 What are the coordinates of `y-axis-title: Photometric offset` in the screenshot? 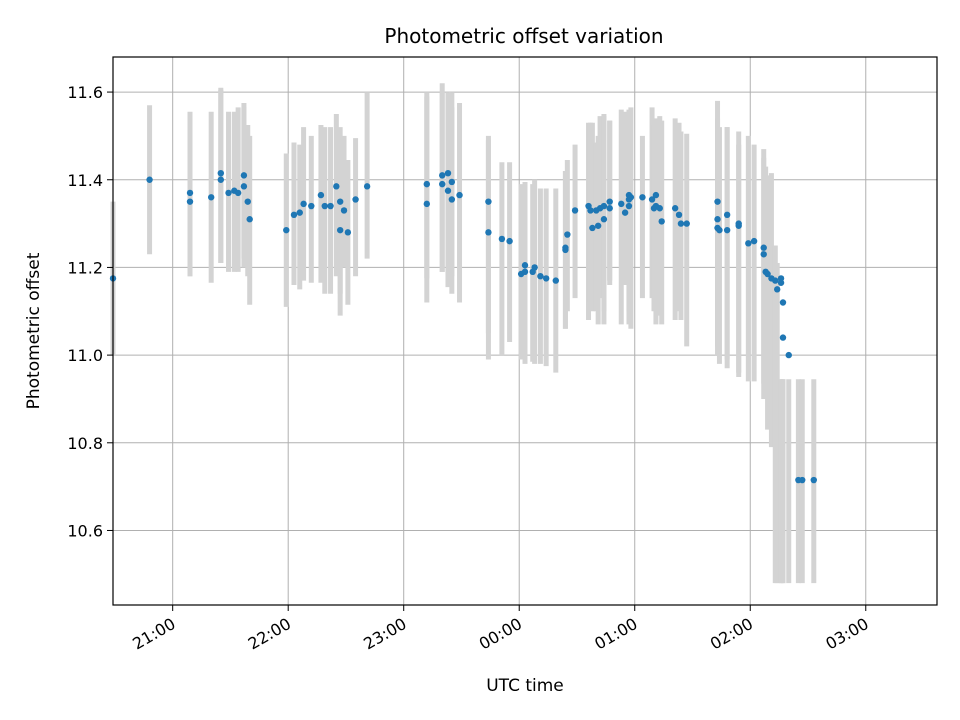 It's located at (34, 330).